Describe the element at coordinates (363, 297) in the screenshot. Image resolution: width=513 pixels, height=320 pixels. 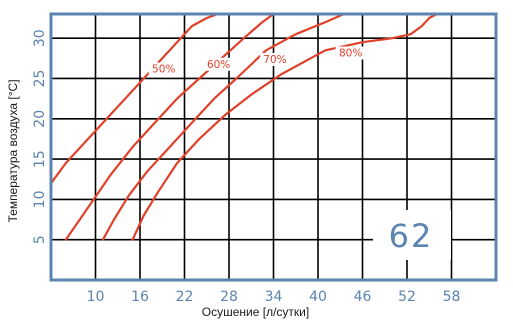
I see `x-tick-label: 46` at that location.